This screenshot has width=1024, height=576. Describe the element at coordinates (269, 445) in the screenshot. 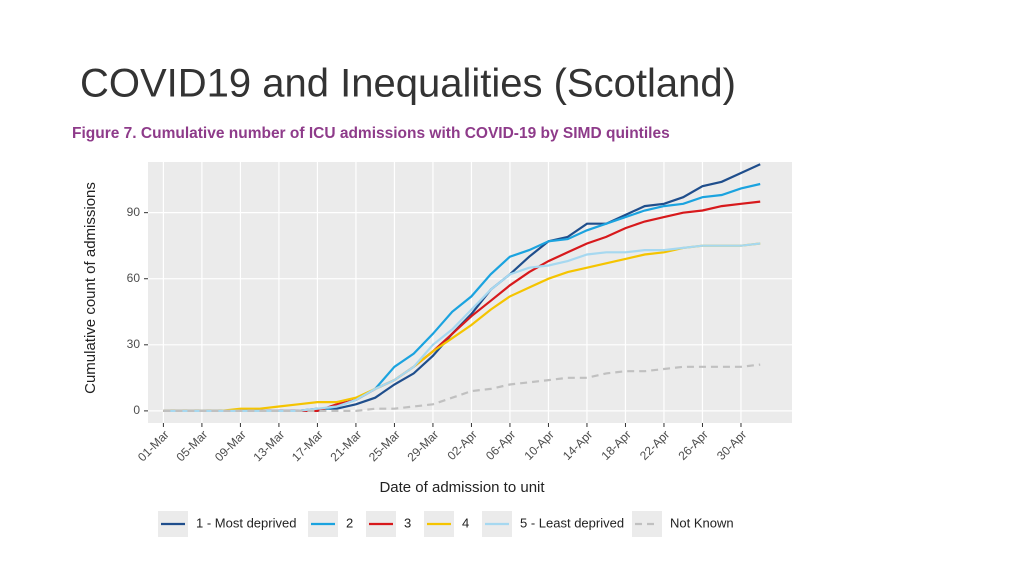

I see `x-tick-label: 13-Mar` at that location.